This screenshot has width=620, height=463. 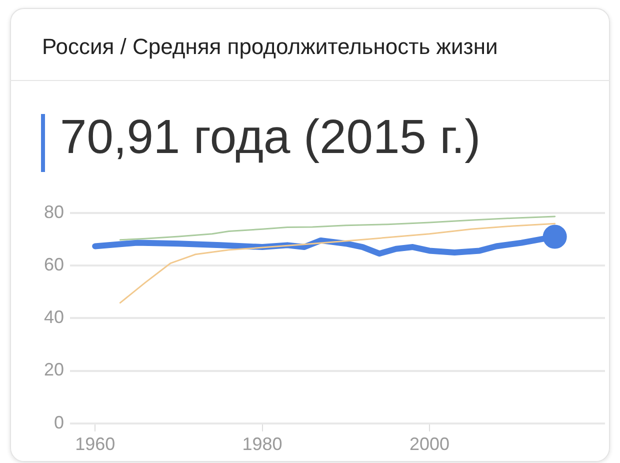 What do you see at coordinates (59, 422) in the screenshot?
I see `y-tick-label: 0` at bounding box center [59, 422].